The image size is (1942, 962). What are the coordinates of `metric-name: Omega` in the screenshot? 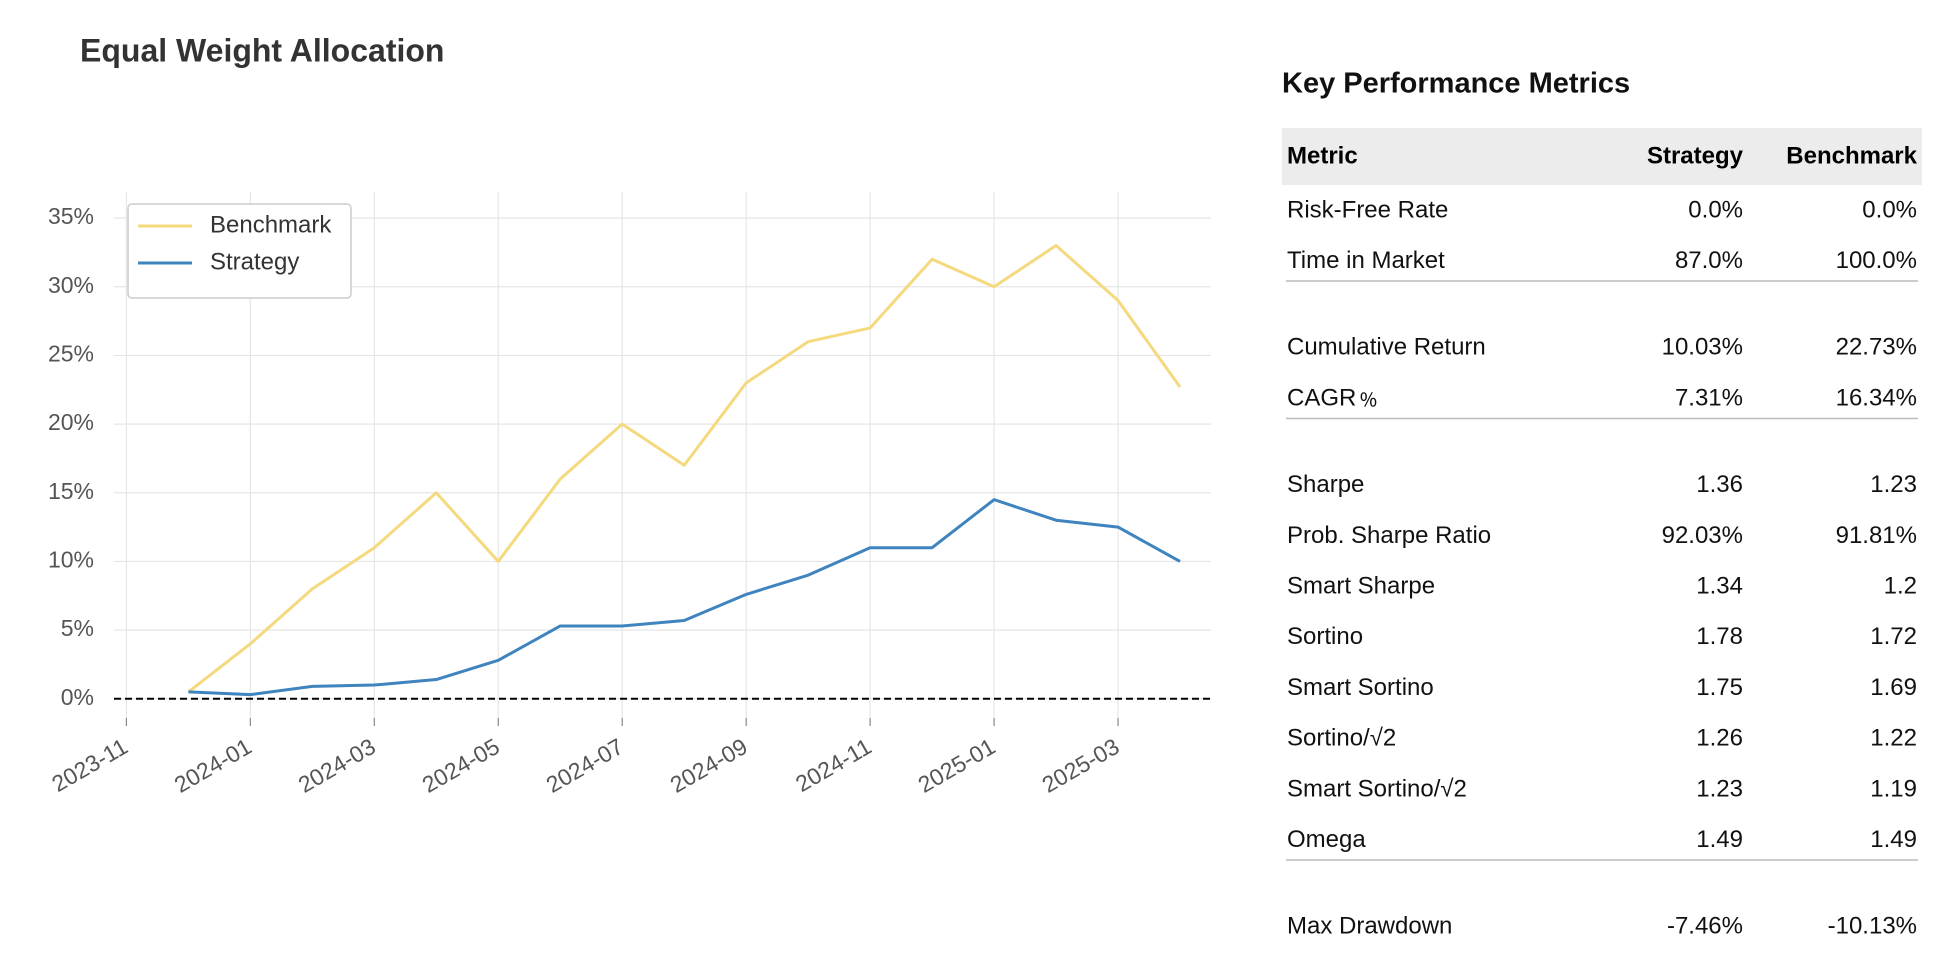 It's located at (1326, 839).